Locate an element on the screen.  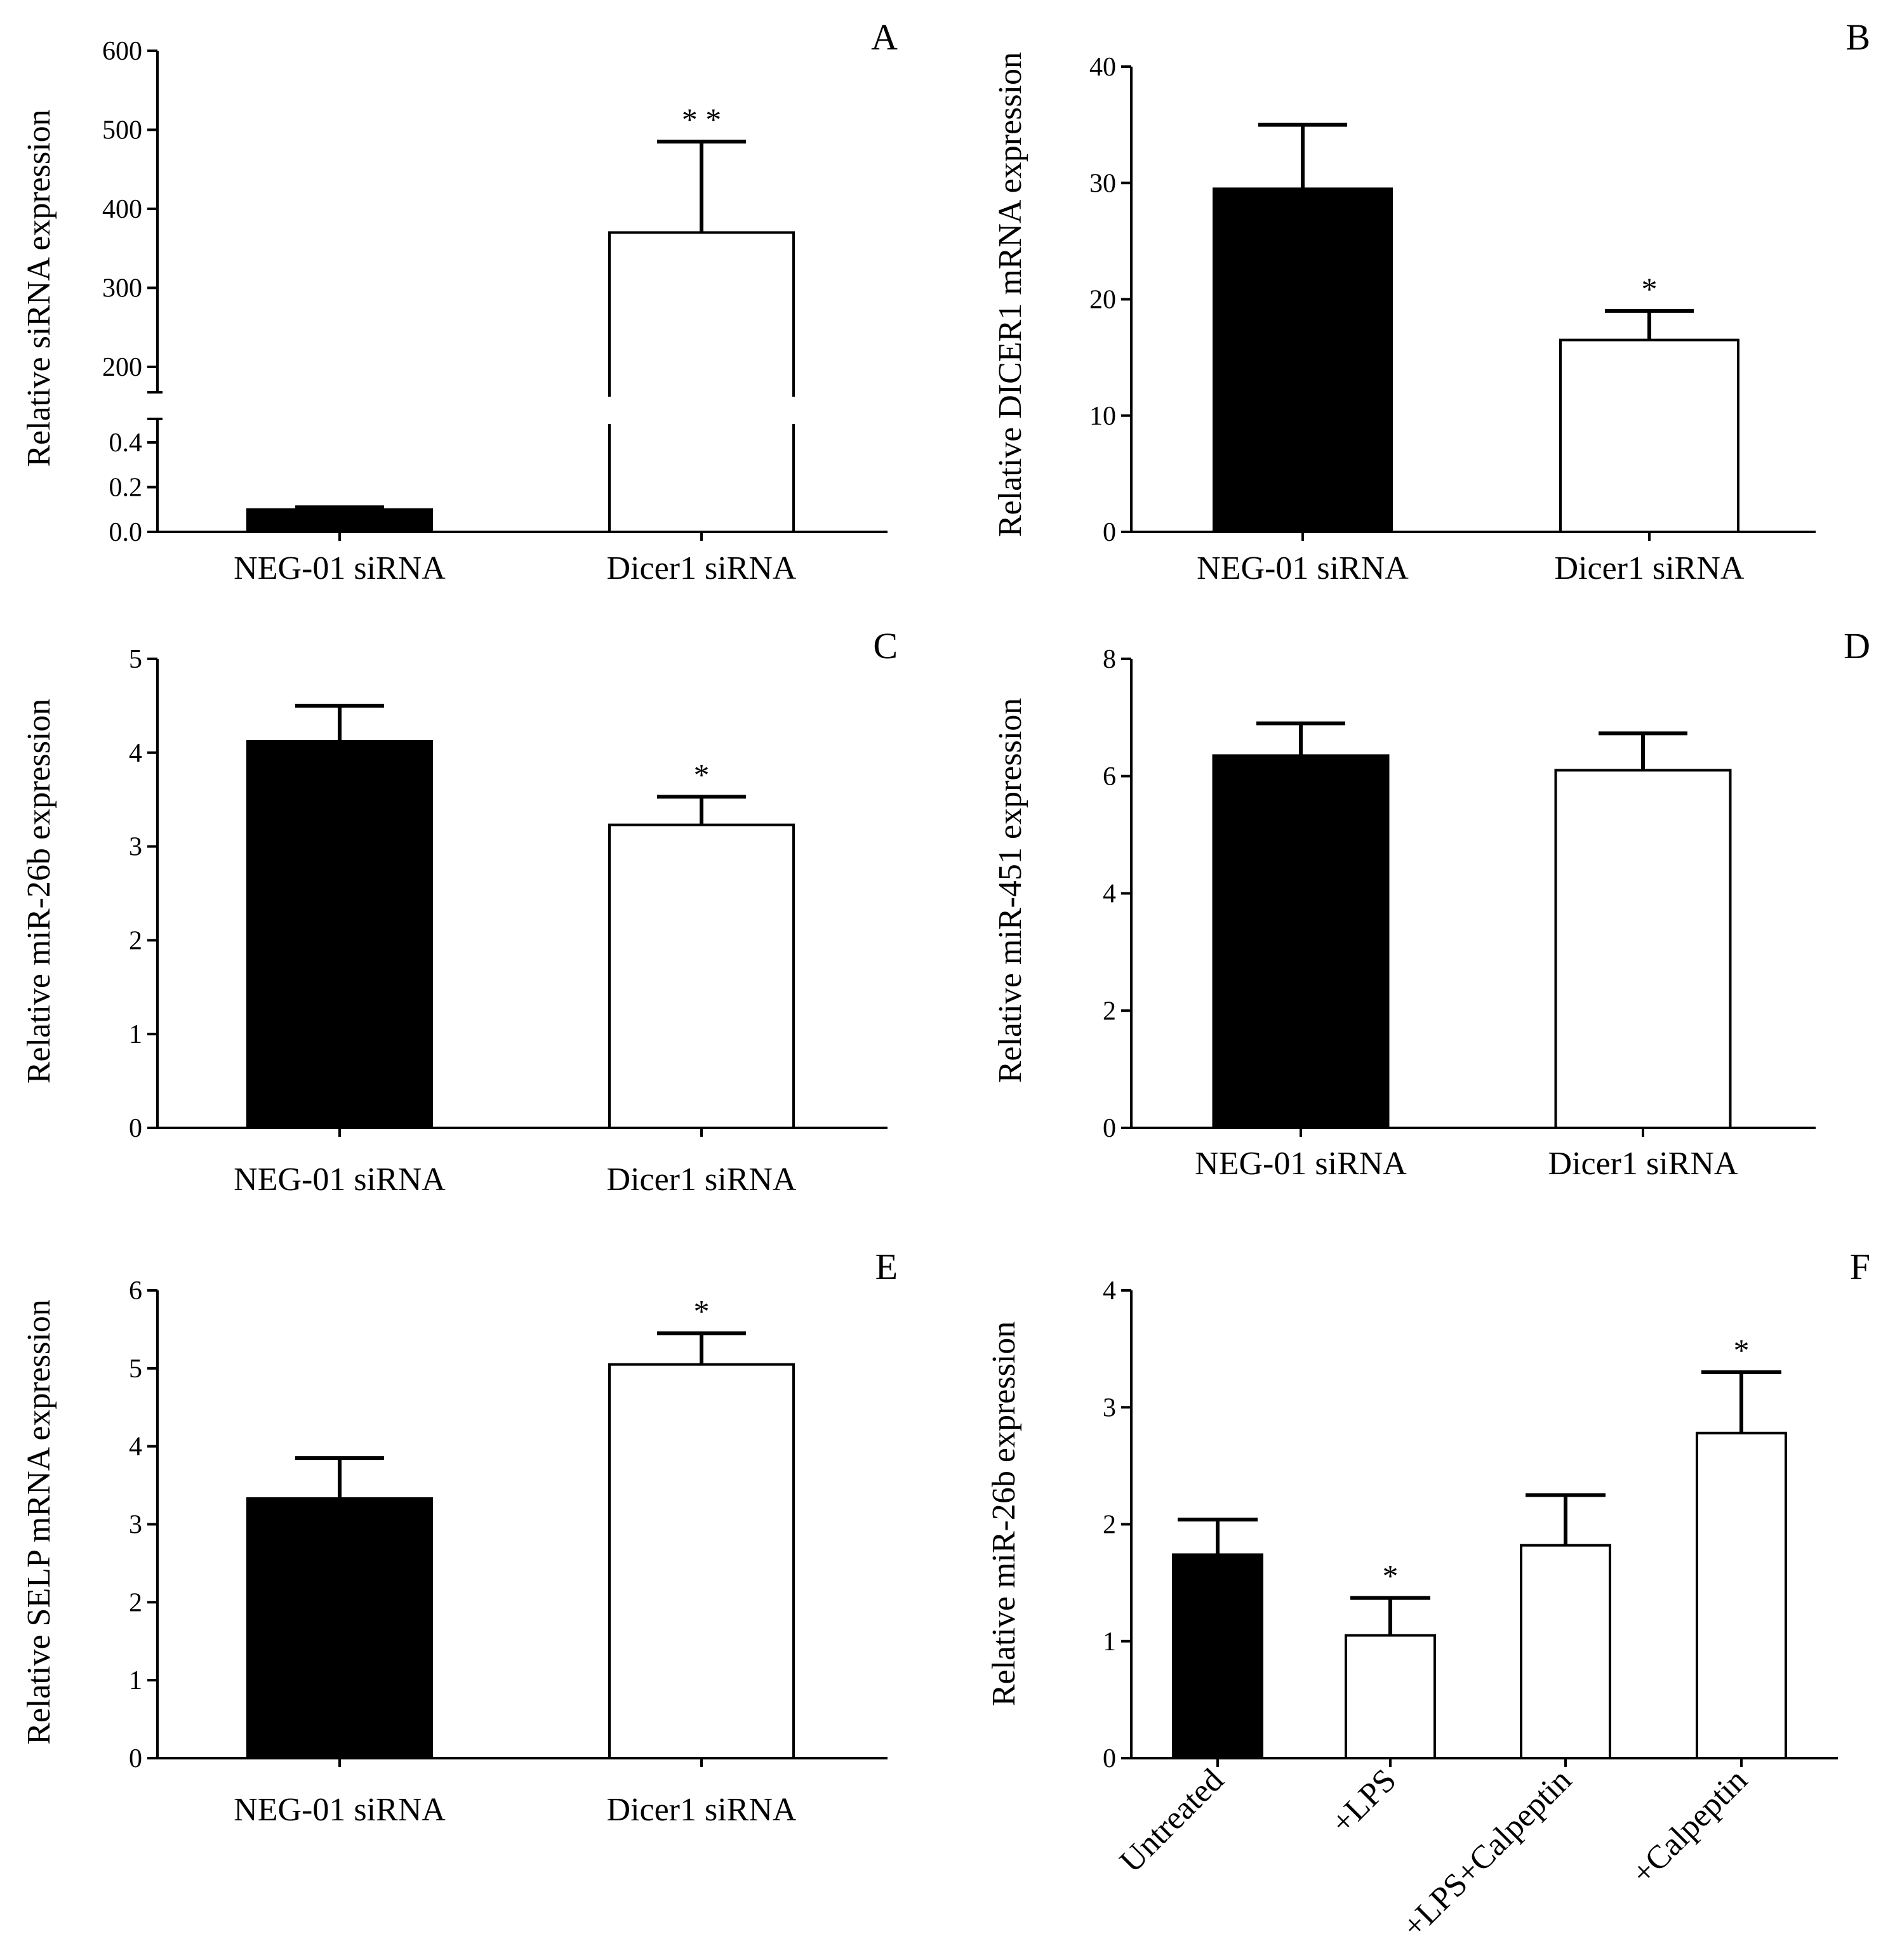
x-label-D-1: Dicer1 siRNA is located at coordinates (1643, 1164).